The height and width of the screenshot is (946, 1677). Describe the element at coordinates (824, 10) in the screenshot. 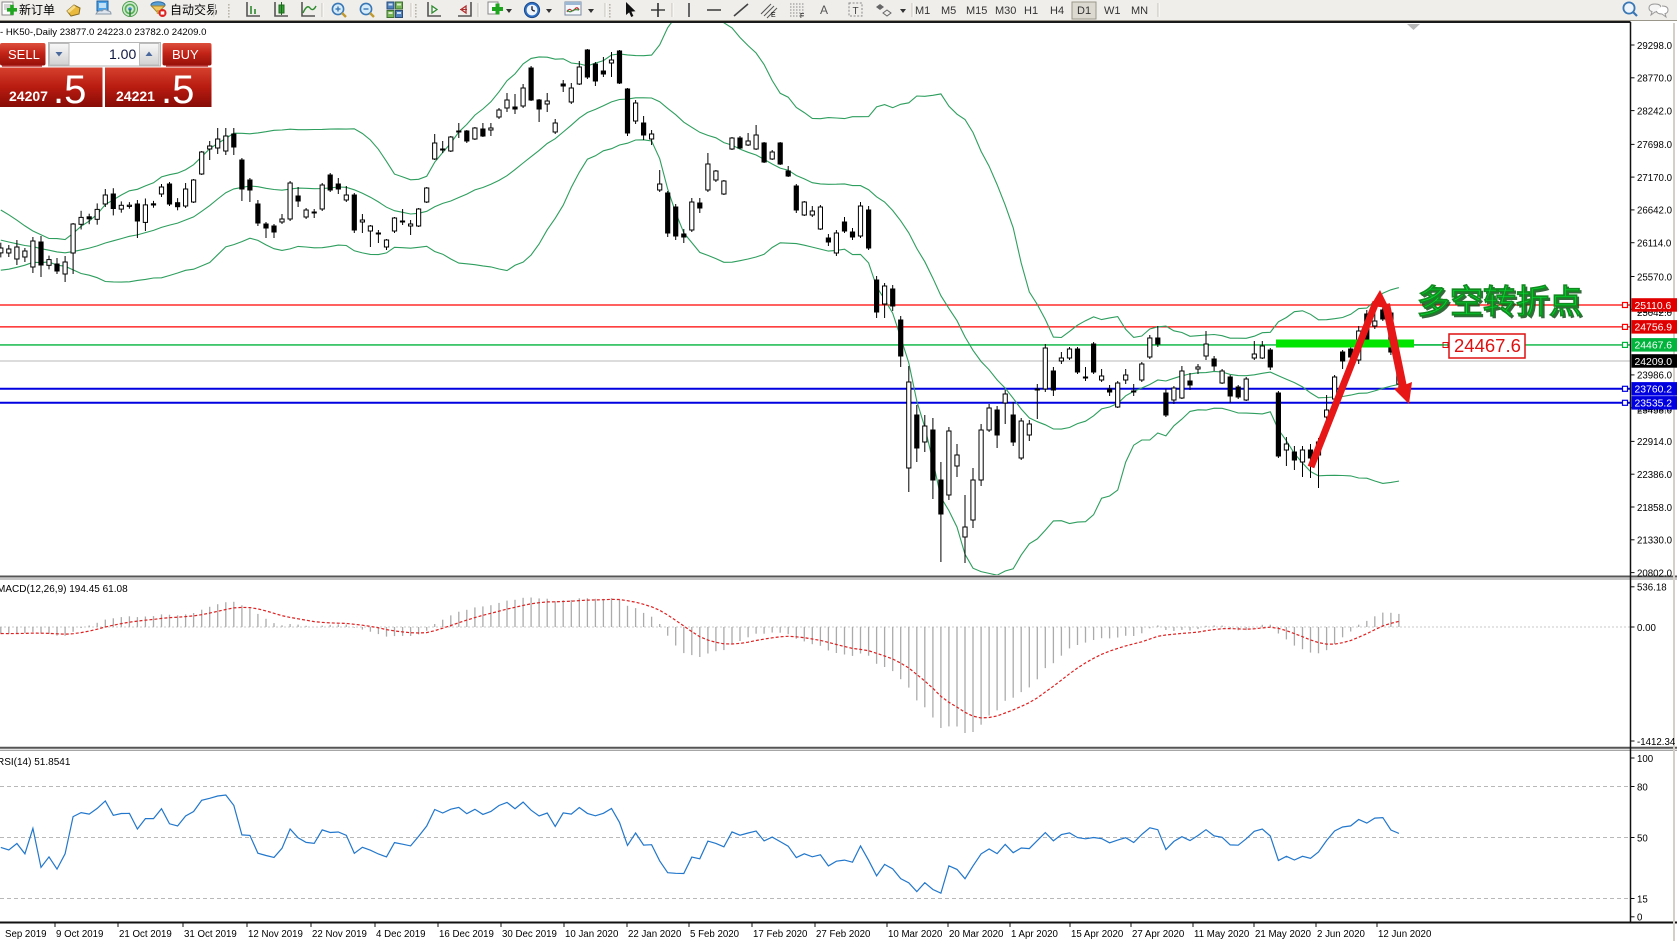

I see `svg-text: A` at that location.